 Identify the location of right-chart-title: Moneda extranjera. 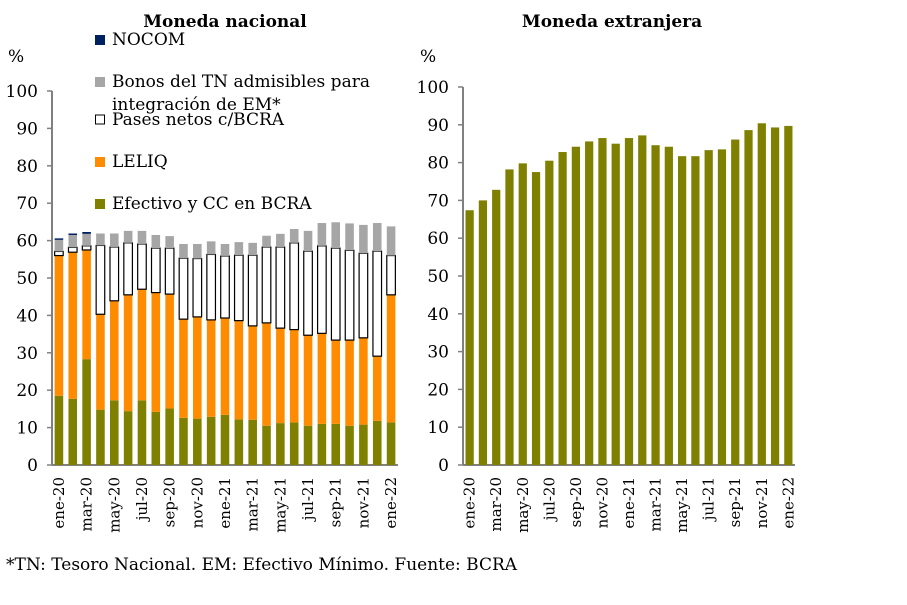
(612, 22).